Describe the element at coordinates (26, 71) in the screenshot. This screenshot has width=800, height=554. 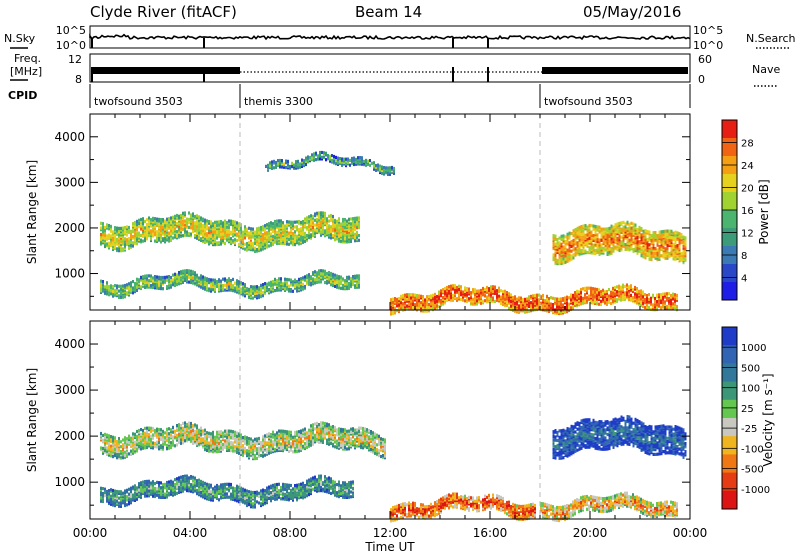
I see `freq-label-2: [MHz]` at that location.